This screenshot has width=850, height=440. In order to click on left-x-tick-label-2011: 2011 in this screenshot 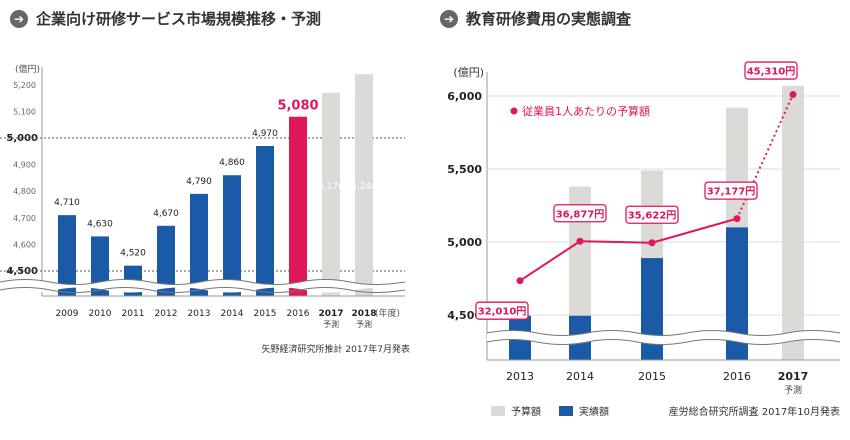, I will do `click(133, 314)`.